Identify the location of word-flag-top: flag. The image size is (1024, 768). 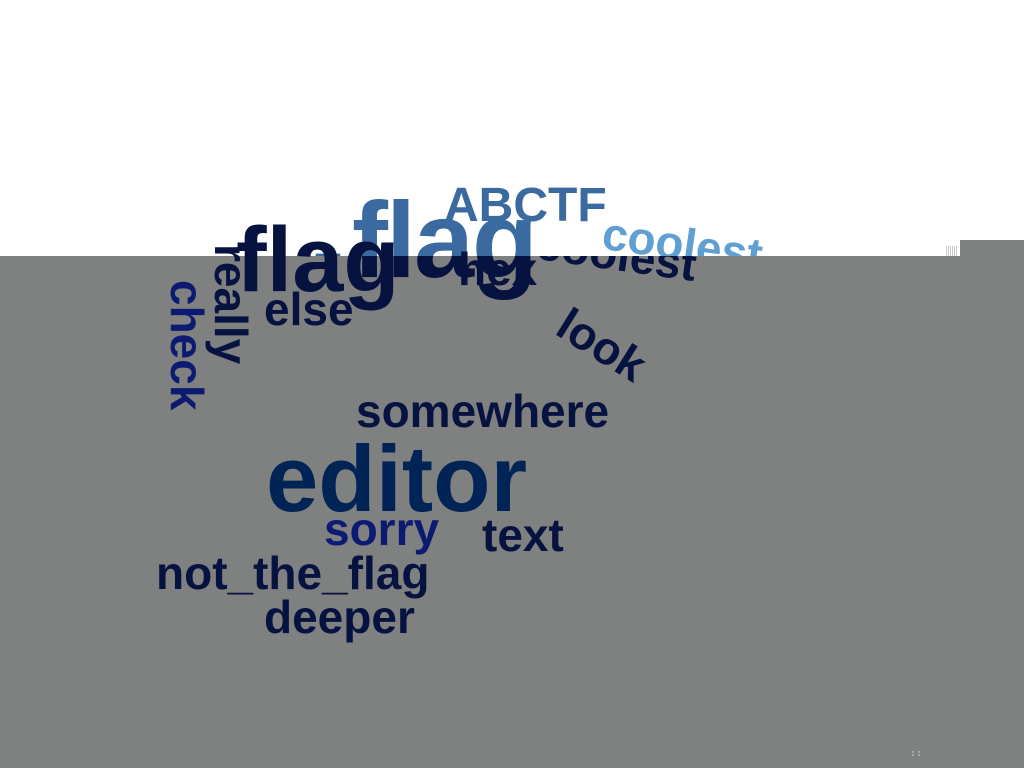
(445, 218).